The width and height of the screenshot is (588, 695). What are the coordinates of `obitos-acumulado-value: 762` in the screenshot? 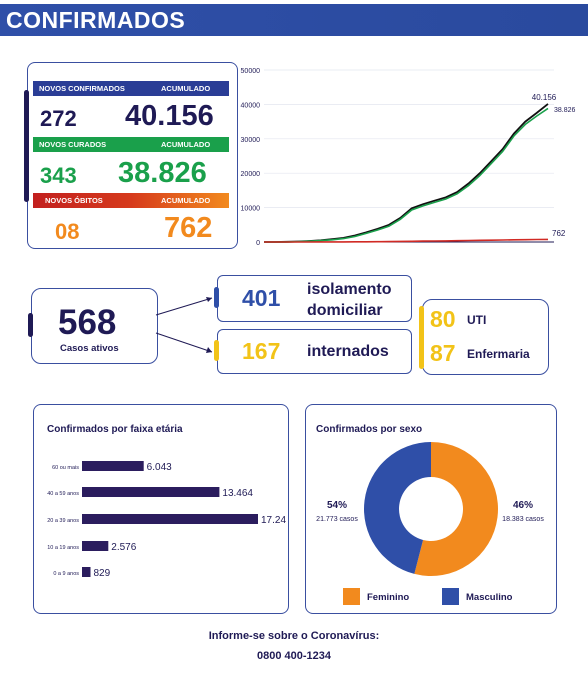 It's located at (188, 228).